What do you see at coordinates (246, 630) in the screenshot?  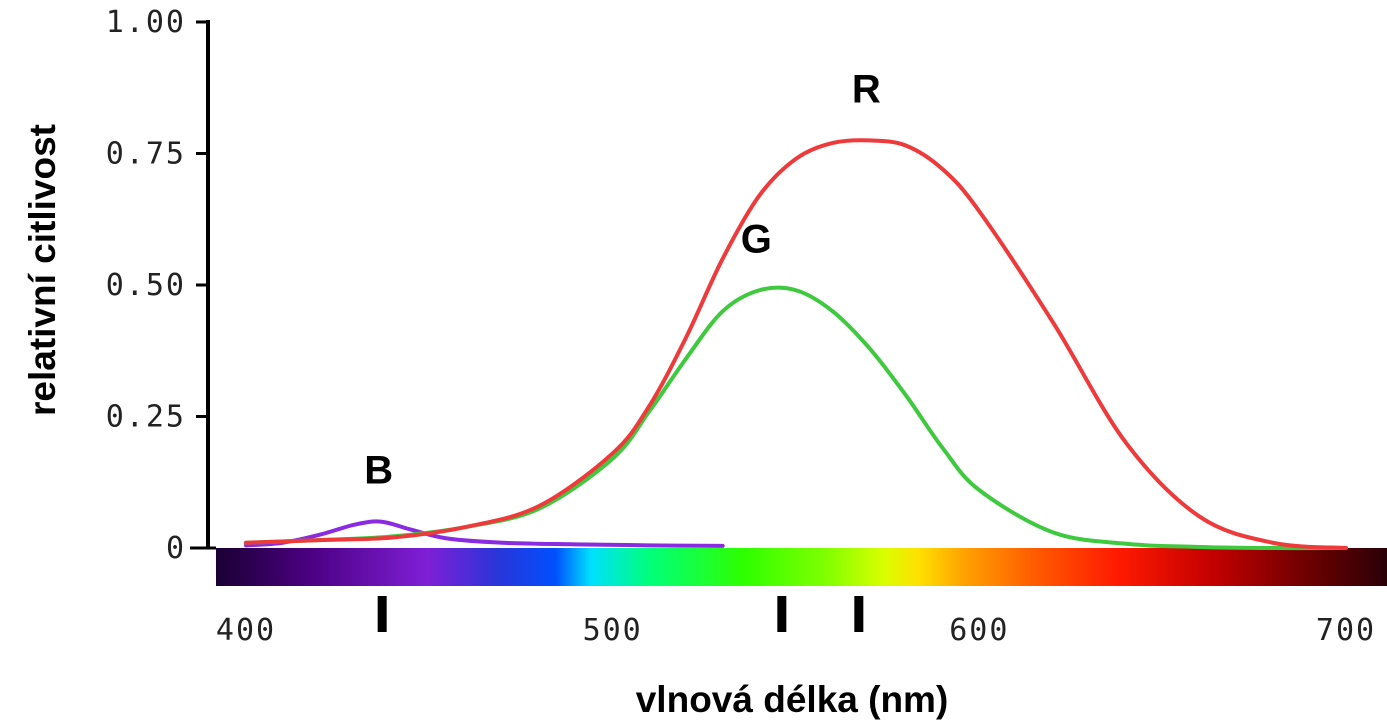 I see `x-tick-label: 400` at bounding box center [246, 630].